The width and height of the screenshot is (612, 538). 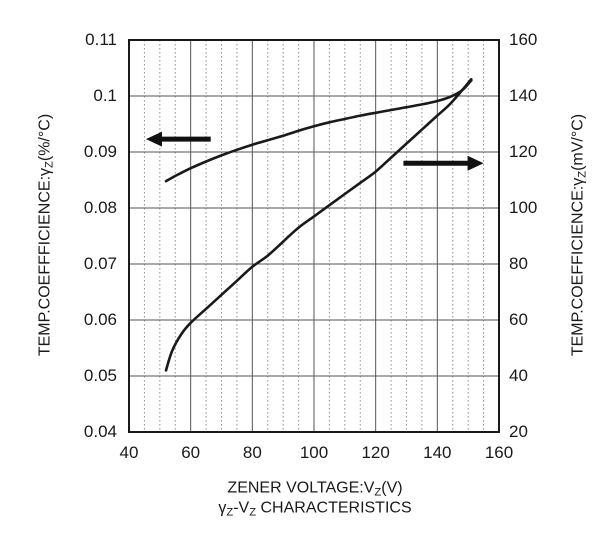 What do you see at coordinates (315, 509) in the screenshot?
I see `chart-subtitle: γZ-VZ CHARACTERISTICS` at bounding box center [315, 509].